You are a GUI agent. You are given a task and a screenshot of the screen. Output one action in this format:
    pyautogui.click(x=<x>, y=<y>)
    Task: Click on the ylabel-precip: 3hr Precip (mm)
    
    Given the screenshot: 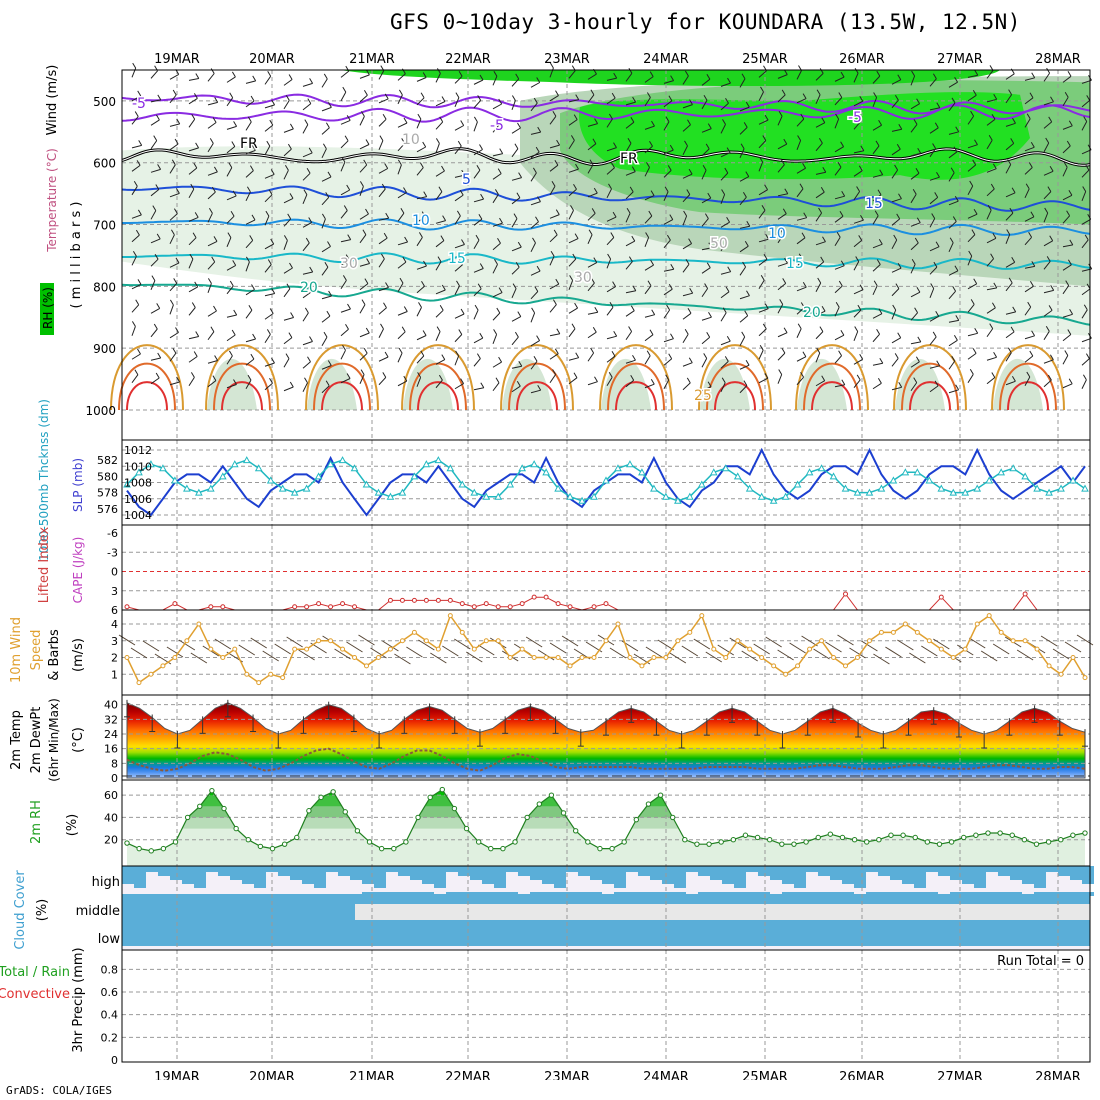 What is the action you would take?
    pyautogui.click(x=78, y=999)
    